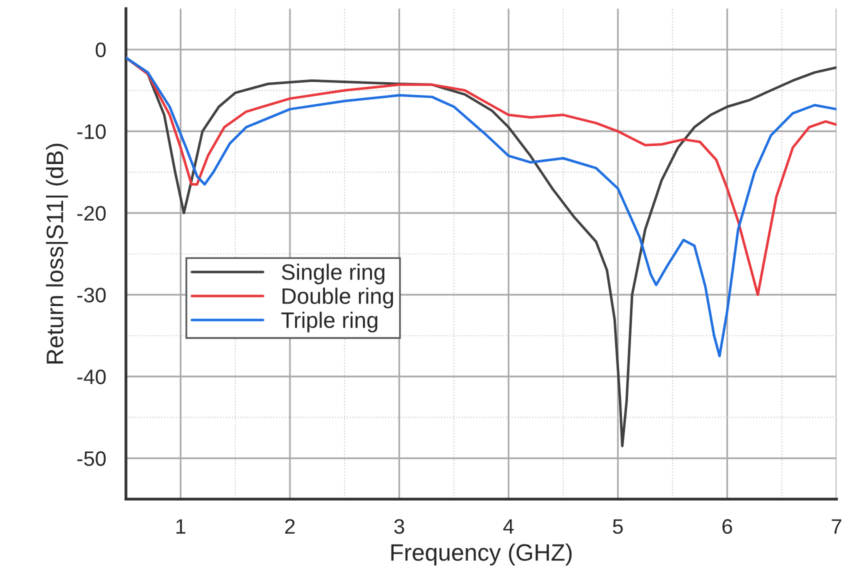 This screenshot has width=851, height=577. What do you see at coordinates (57, 254) in the screenshot?
I see `y-axis-title: Return loss|S11| (dB)` at bounding box center [57, 254].